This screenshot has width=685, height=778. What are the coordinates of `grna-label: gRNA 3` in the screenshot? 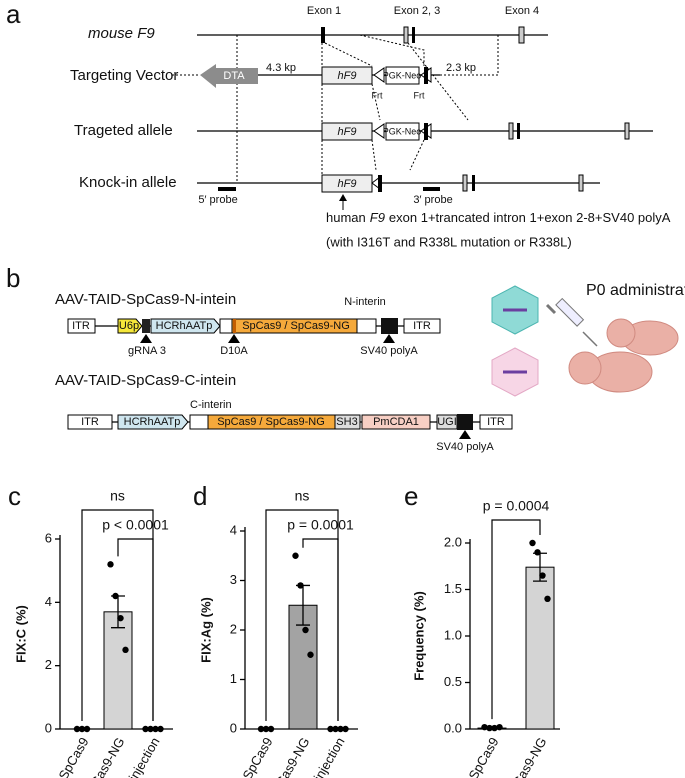 It's located at (147, 351).